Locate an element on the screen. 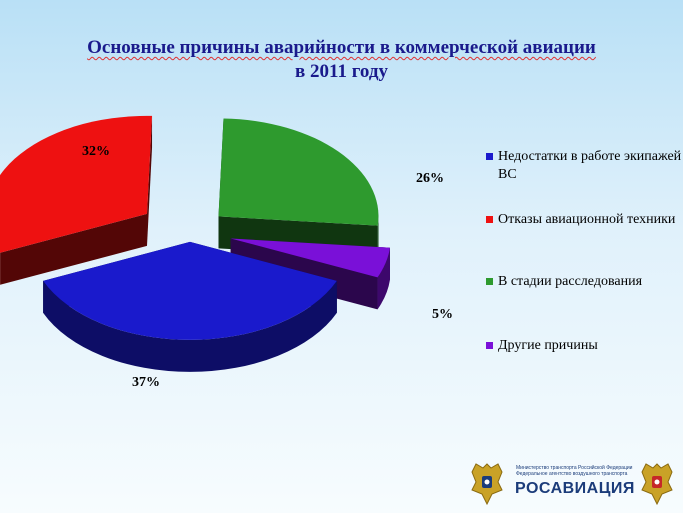  double-headed-eagle-icon-left is located at coordinates (487, 484).